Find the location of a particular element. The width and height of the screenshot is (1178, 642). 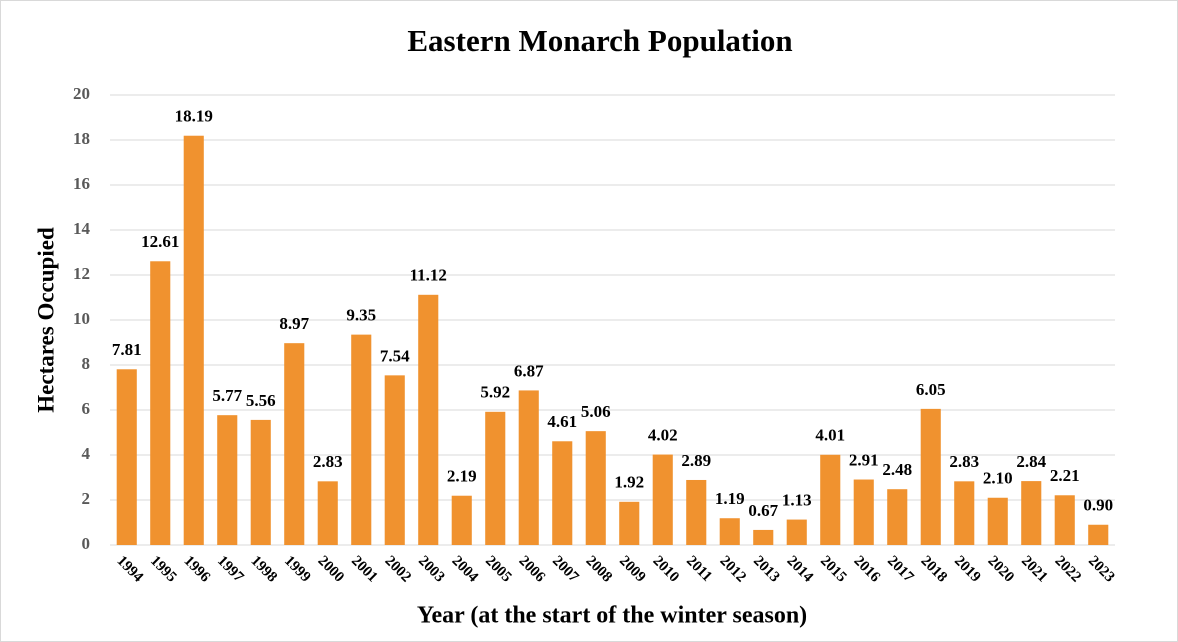

chart-title: Eastern Monarch Population is located at coordinates (599, 40).